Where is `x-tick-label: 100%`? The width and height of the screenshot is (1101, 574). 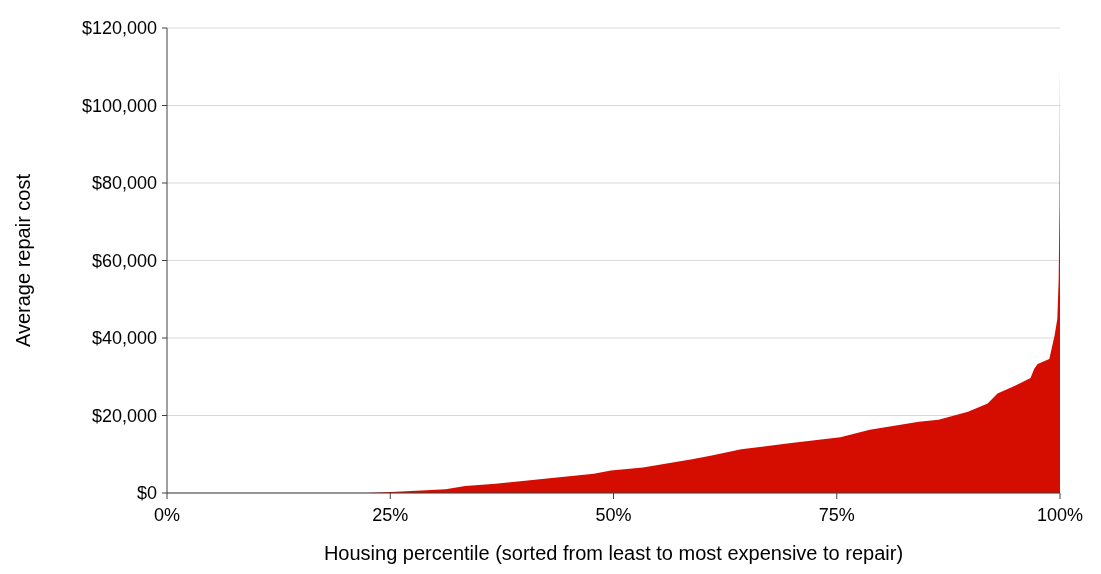 x-tick-label: 100% is located at coordinates (1060, 515).